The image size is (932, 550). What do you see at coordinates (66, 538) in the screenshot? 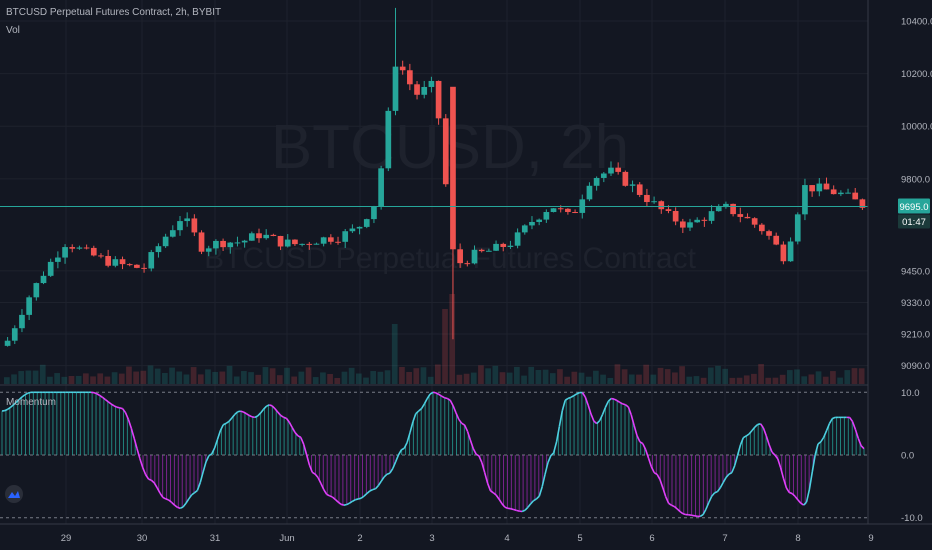
I see `time-tick-label: 29` at bounding box center [66, 538].